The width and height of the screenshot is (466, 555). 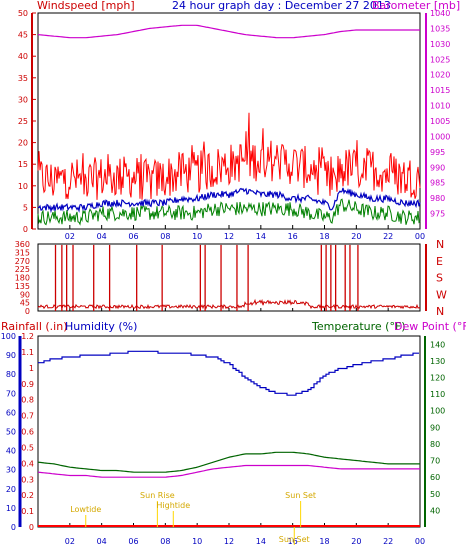 What do you see at coordinates (27, 352) in the screenshot?
I see `rain-tick-label: 1.1` at bounding box center [27, 352].